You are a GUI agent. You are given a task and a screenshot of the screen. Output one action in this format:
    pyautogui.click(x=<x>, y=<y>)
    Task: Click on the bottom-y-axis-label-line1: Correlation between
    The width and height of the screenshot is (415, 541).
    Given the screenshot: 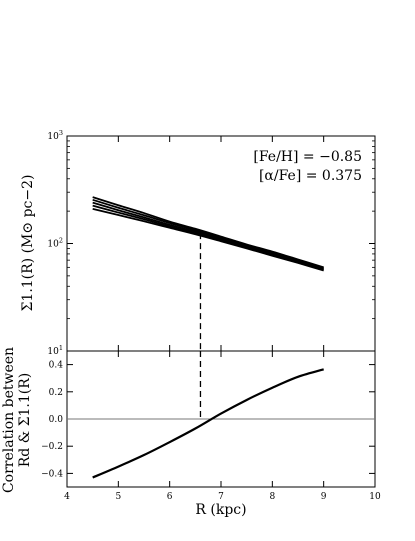 What is the action you would take?
    pyautogui.click(x=9, y=420)
    